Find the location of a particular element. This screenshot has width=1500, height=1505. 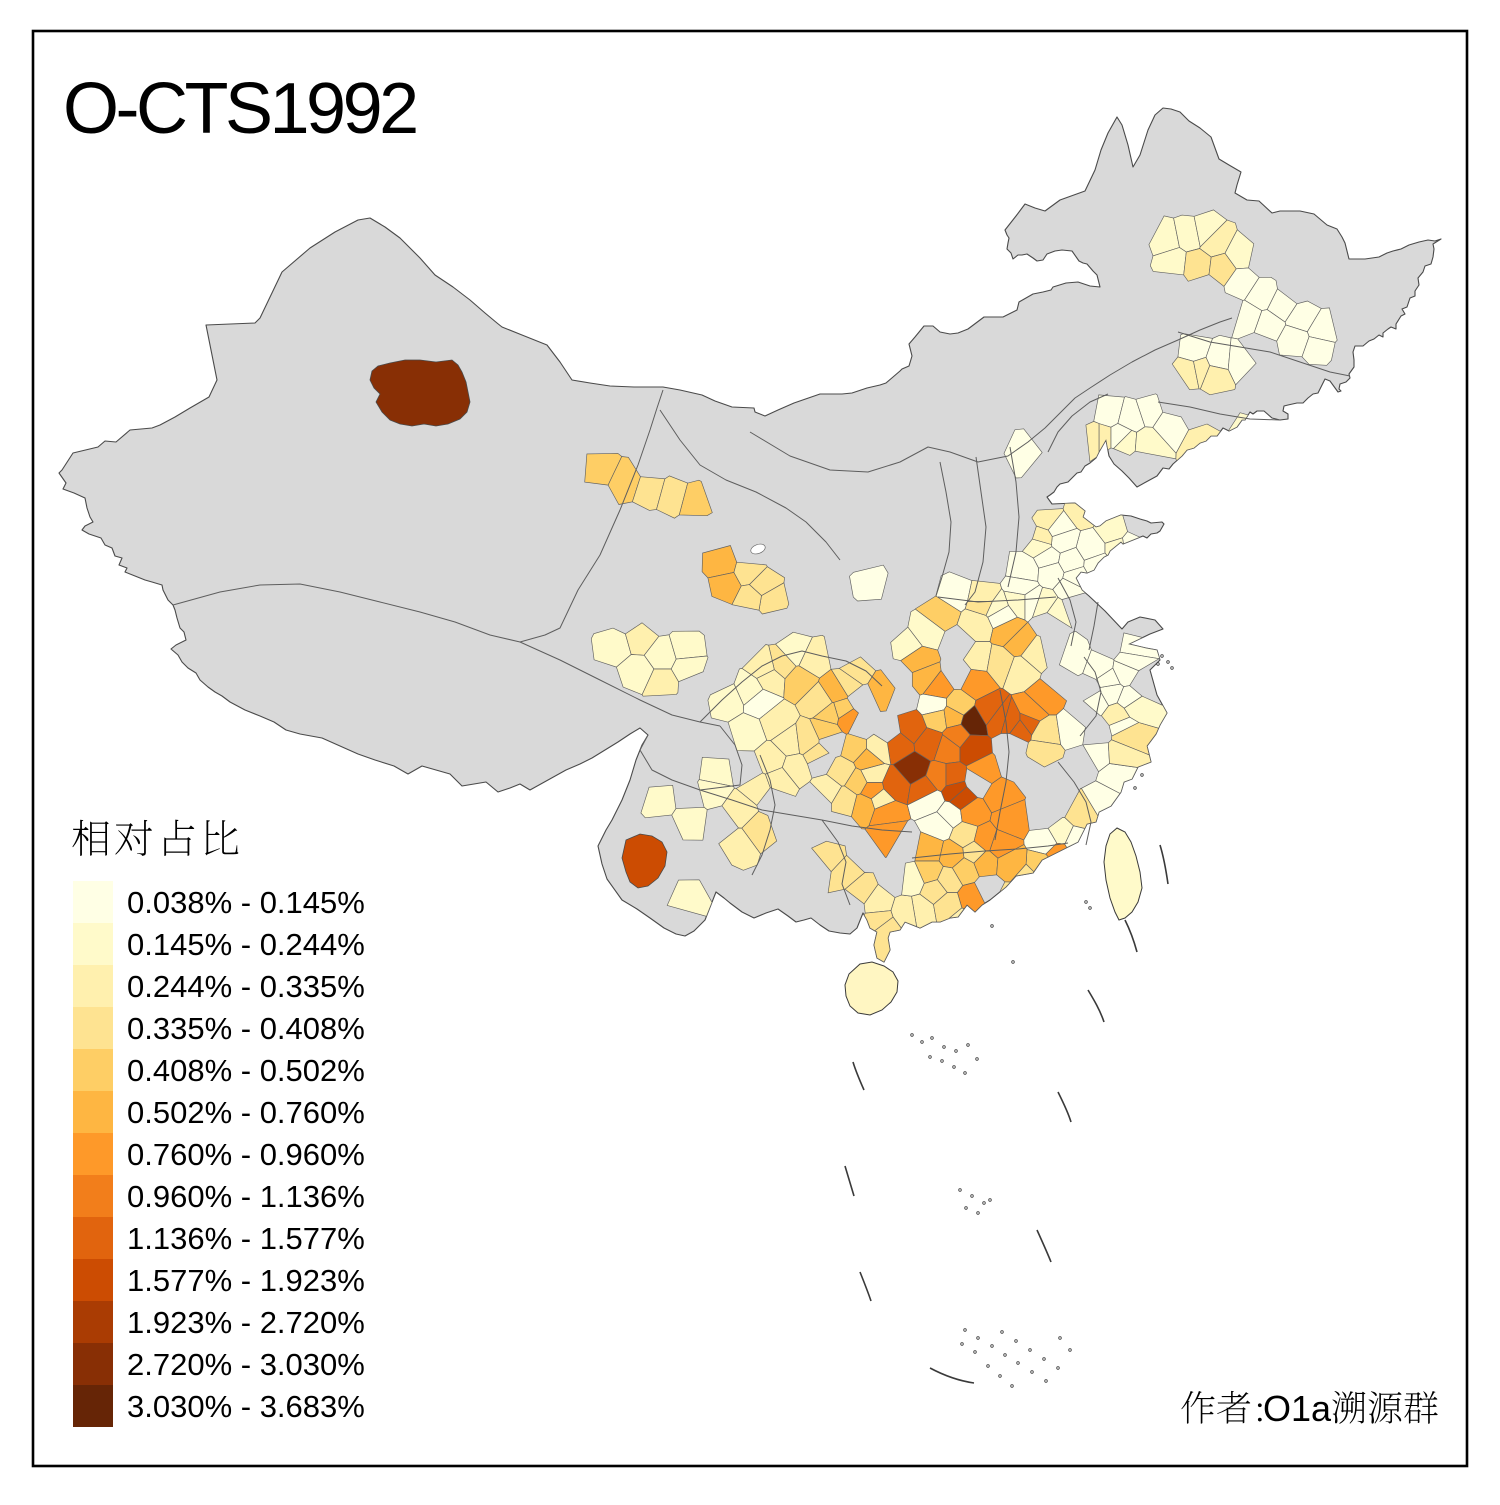

svg-text: O-CTS1992 is located at coordinates (239, 109).